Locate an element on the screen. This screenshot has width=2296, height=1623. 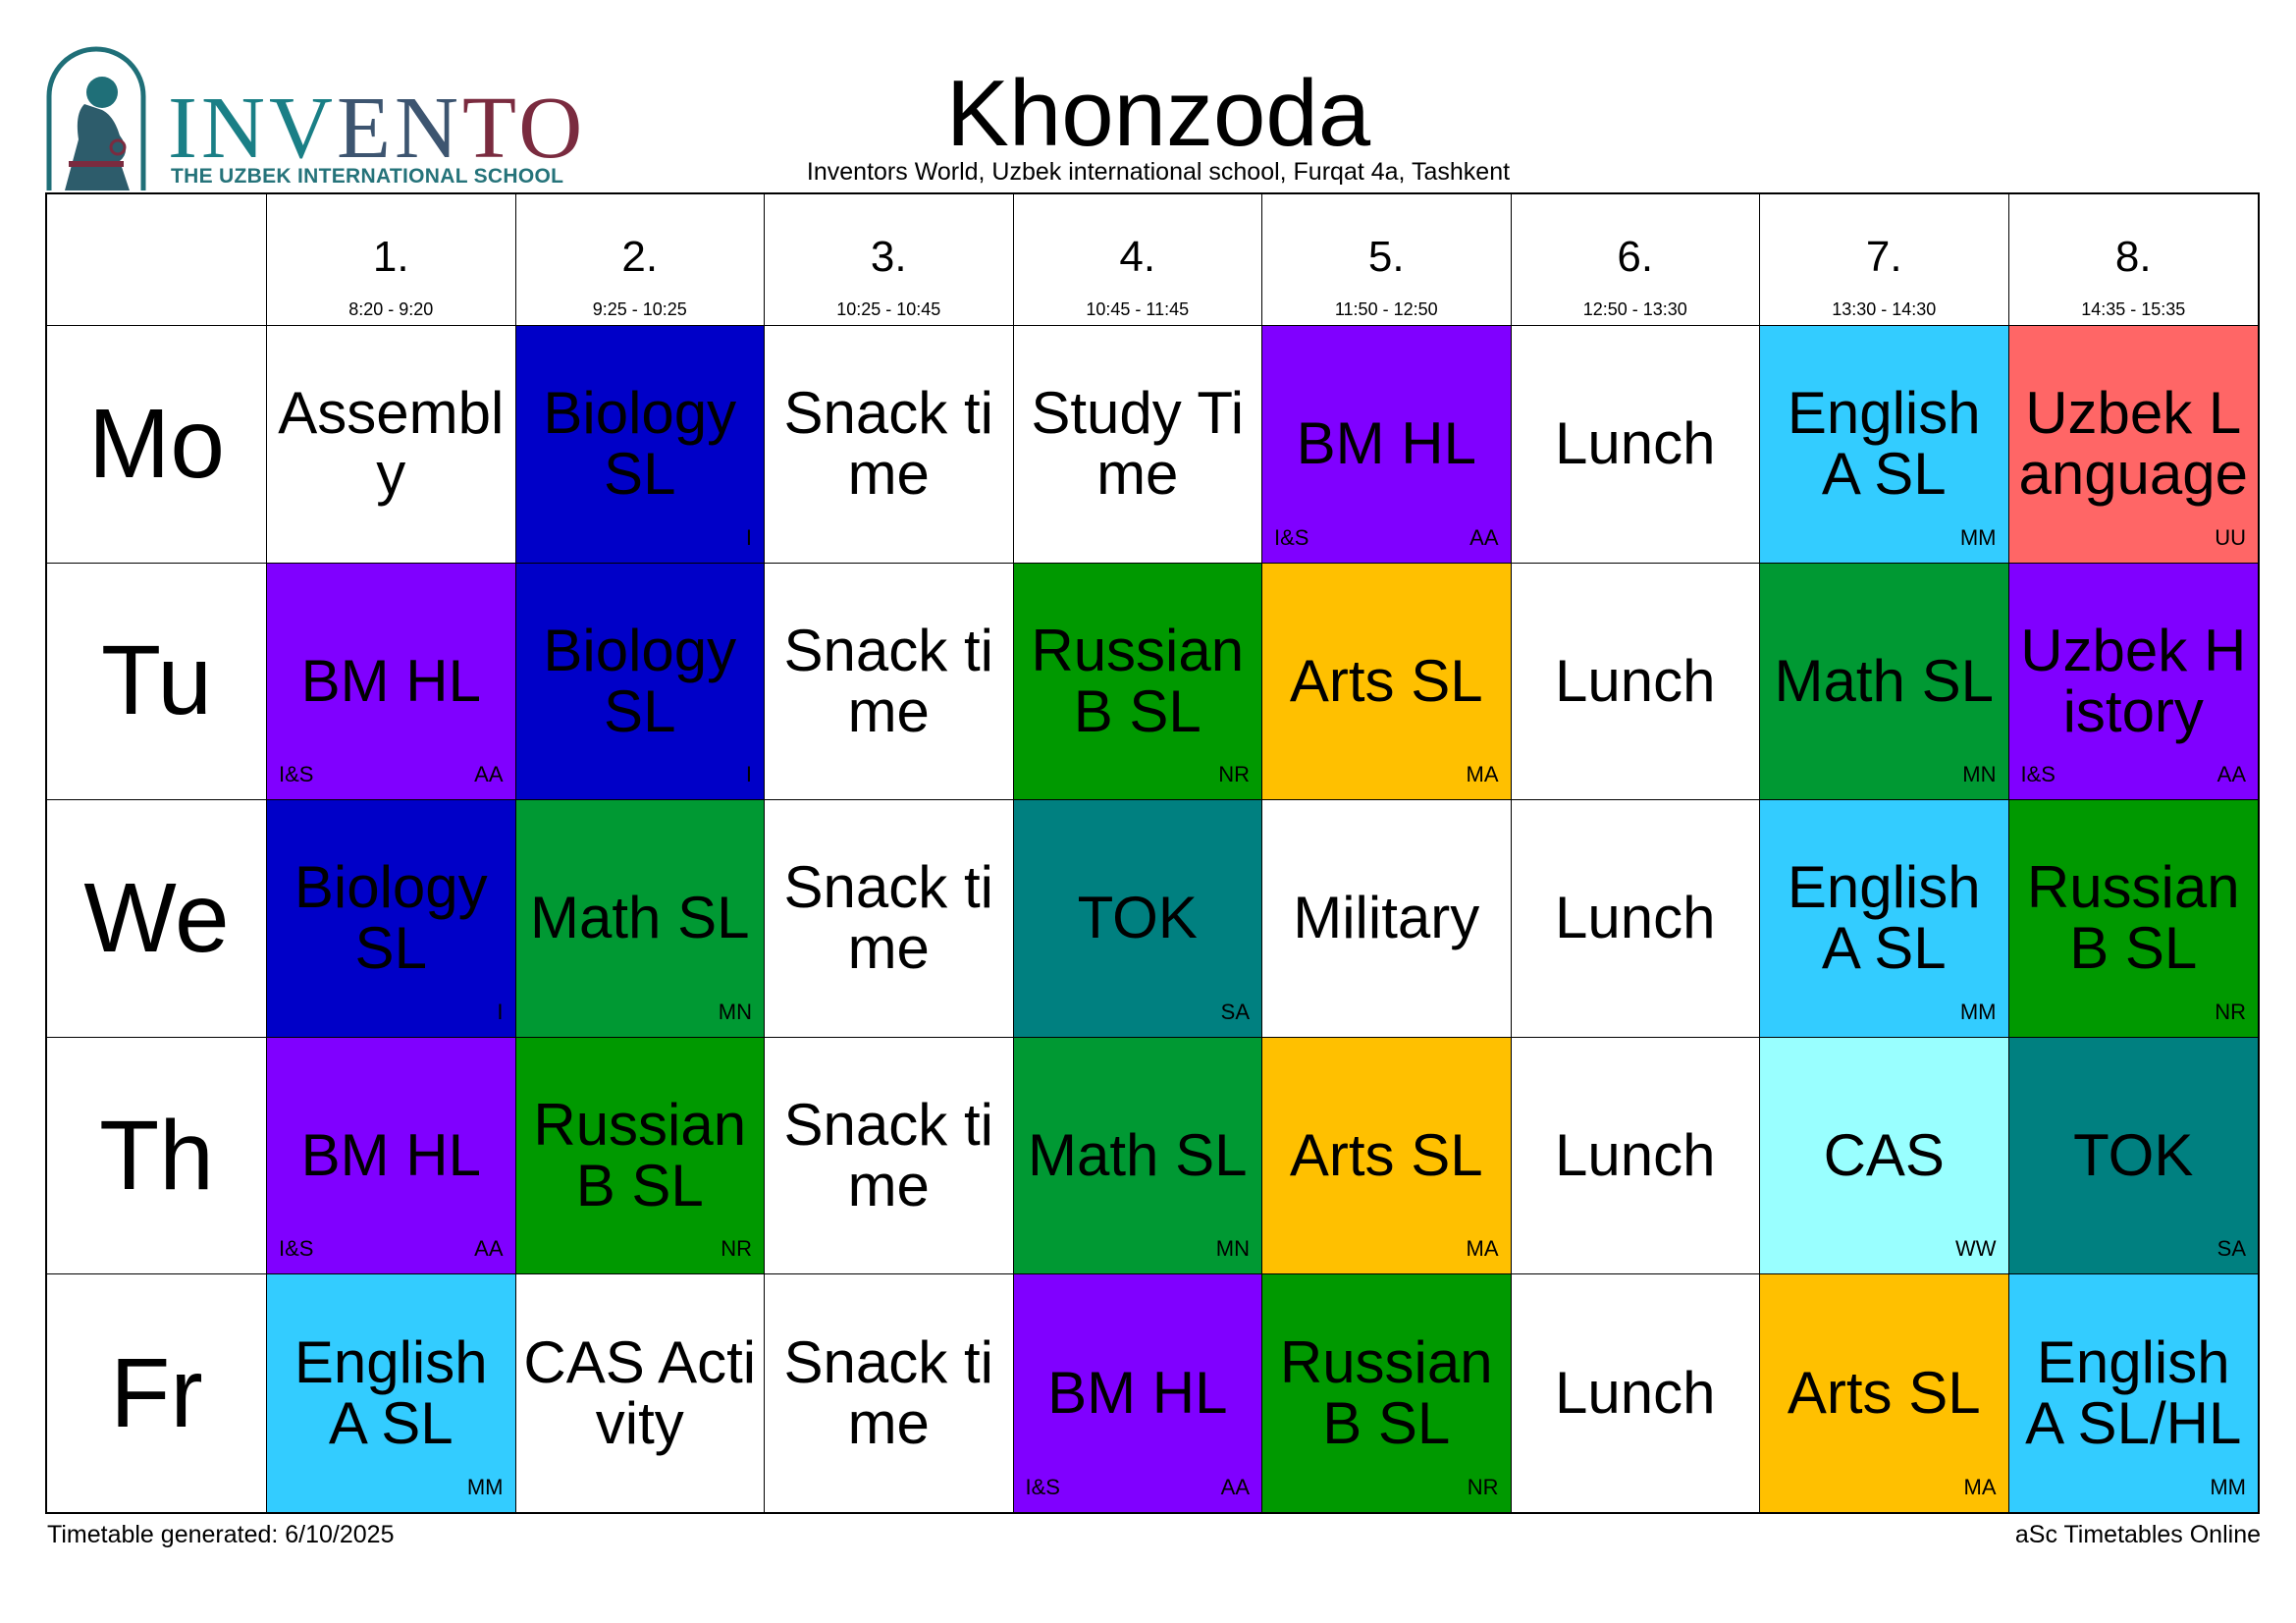
logo-emblem-icon is located at coordinates (96, 118).